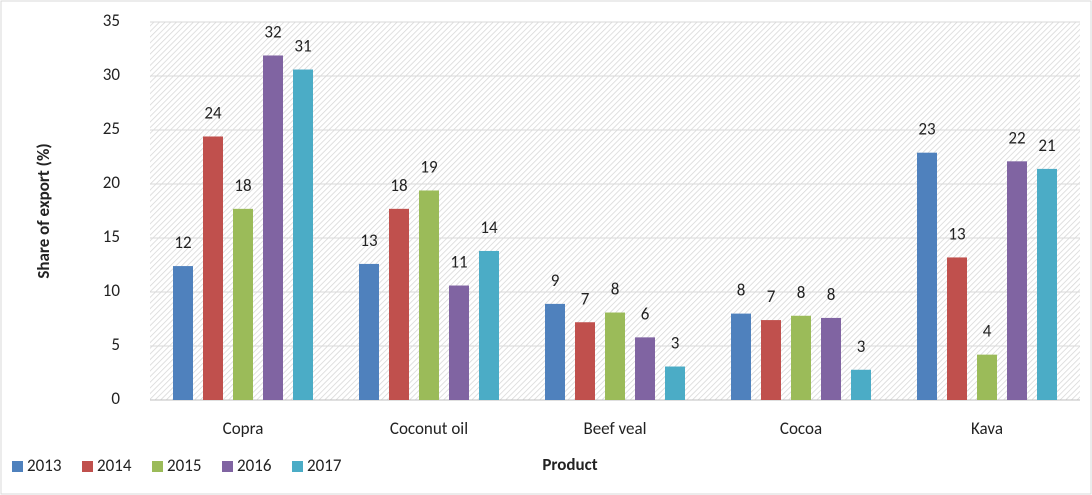 This screenshot has width=1092, height=495. What do you see at coordinates (302, 46) in the screenshot?
I see `data-label: 31` at bounding box center [302, 46].